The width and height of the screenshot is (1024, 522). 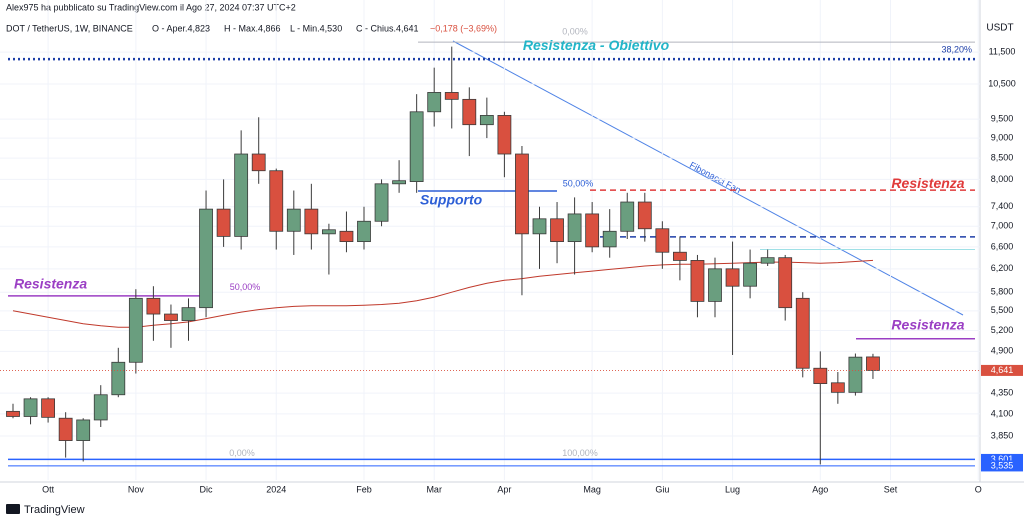 What do you see at coordinates (13, 509) in the screenshot?
I see `logo` at bounding box center [13, 509].